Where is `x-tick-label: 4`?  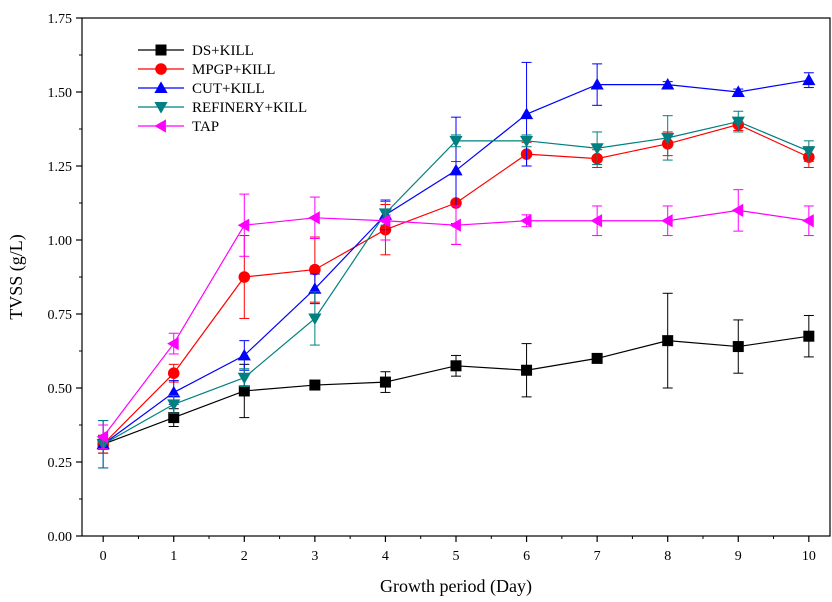
x-tick-label: 4 is located at coordinates (385, 556).